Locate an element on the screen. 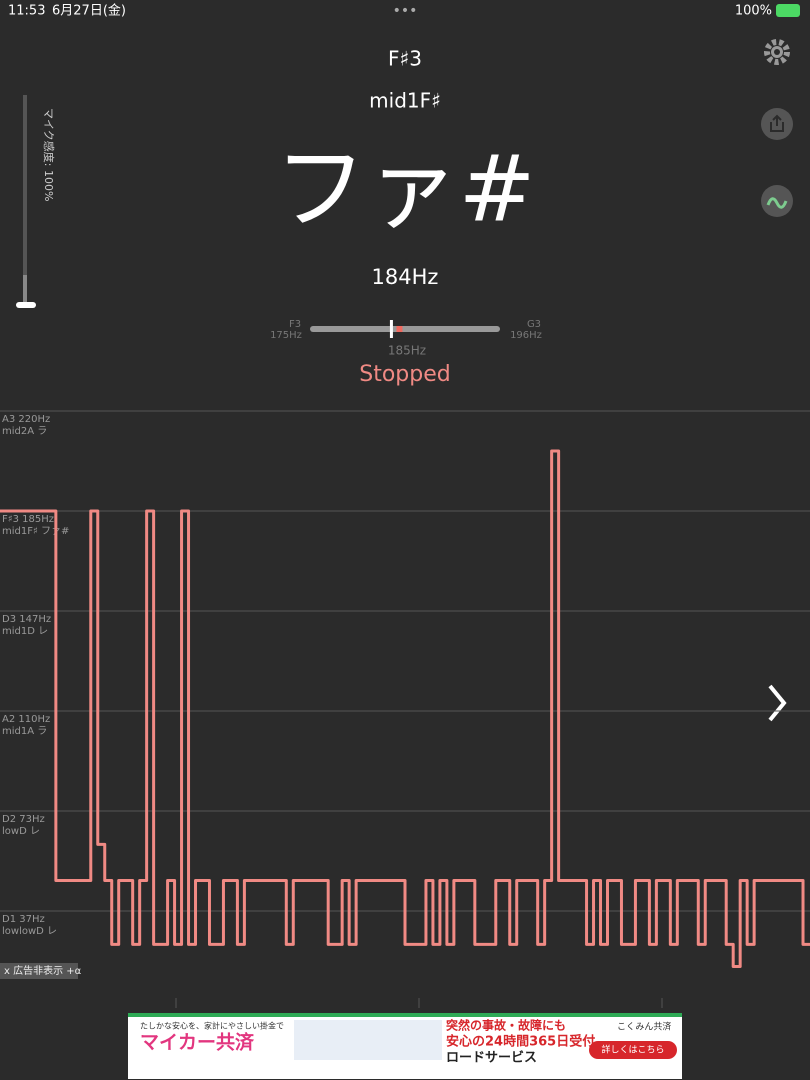  ad-button: 詳しくはこちら is located at coordinates (632, 1050).